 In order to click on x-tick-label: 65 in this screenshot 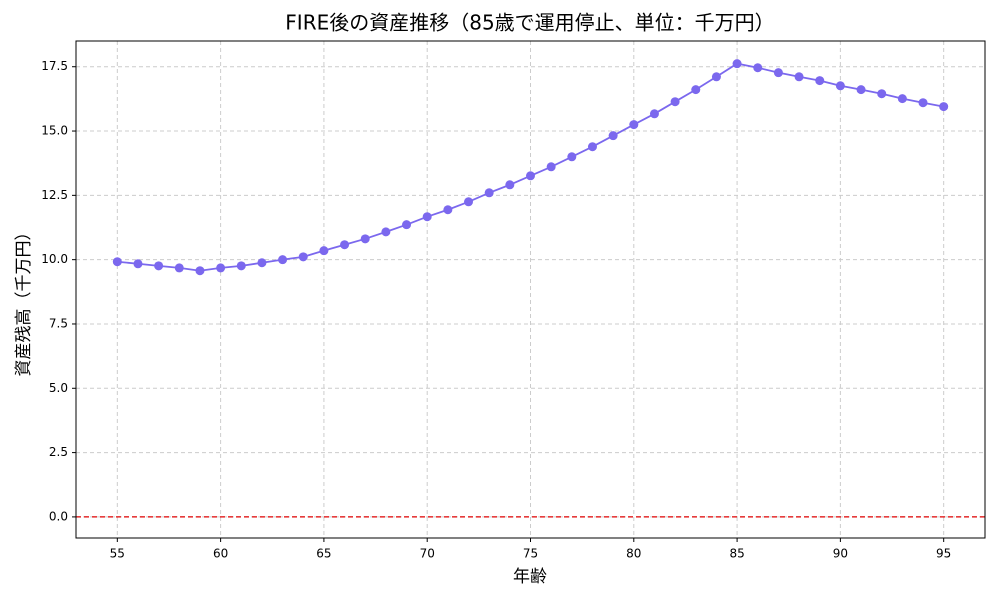, I will do `click(323, 554)`.